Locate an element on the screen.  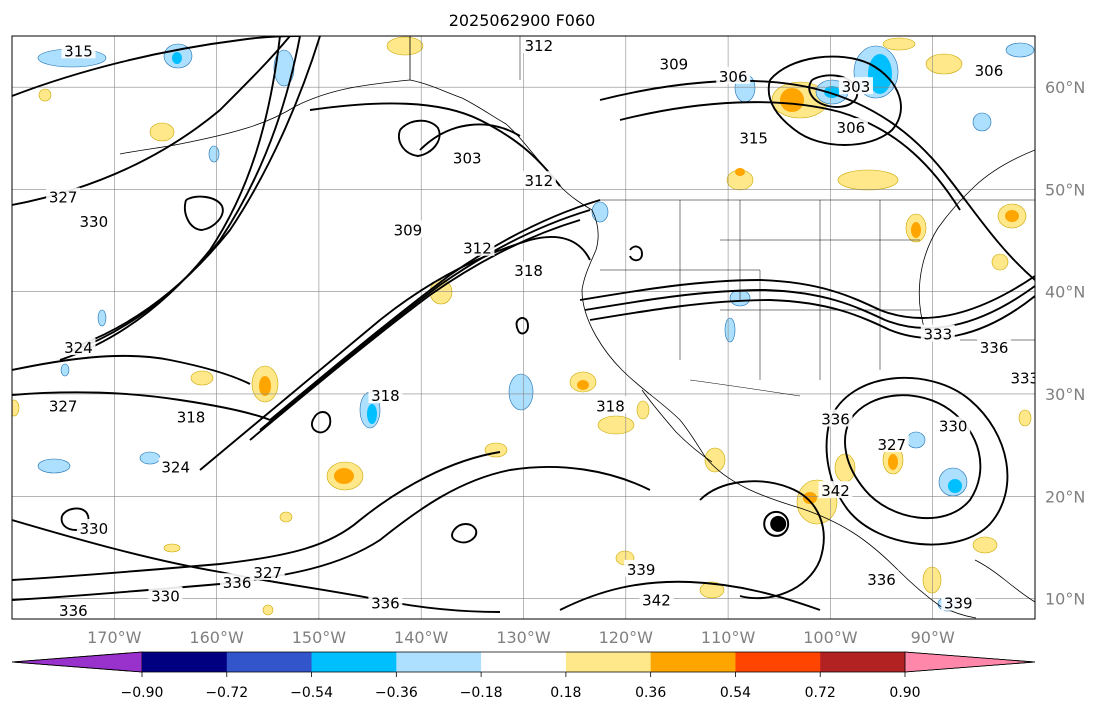
longitude-label: 120°W is located at coordinates (626, 637).